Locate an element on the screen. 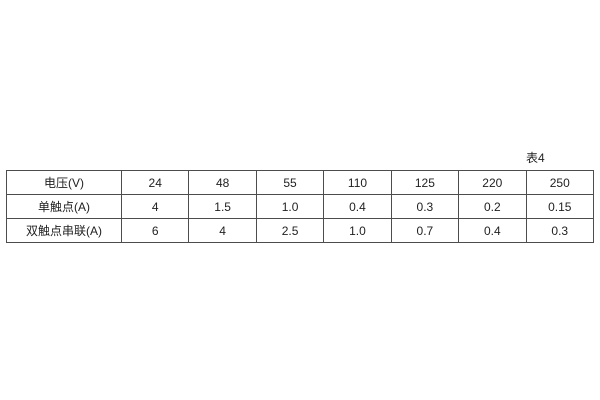 The width and height of the screenshot is (600, 400). table-cell: 48 is located at coordinates (222, 182).